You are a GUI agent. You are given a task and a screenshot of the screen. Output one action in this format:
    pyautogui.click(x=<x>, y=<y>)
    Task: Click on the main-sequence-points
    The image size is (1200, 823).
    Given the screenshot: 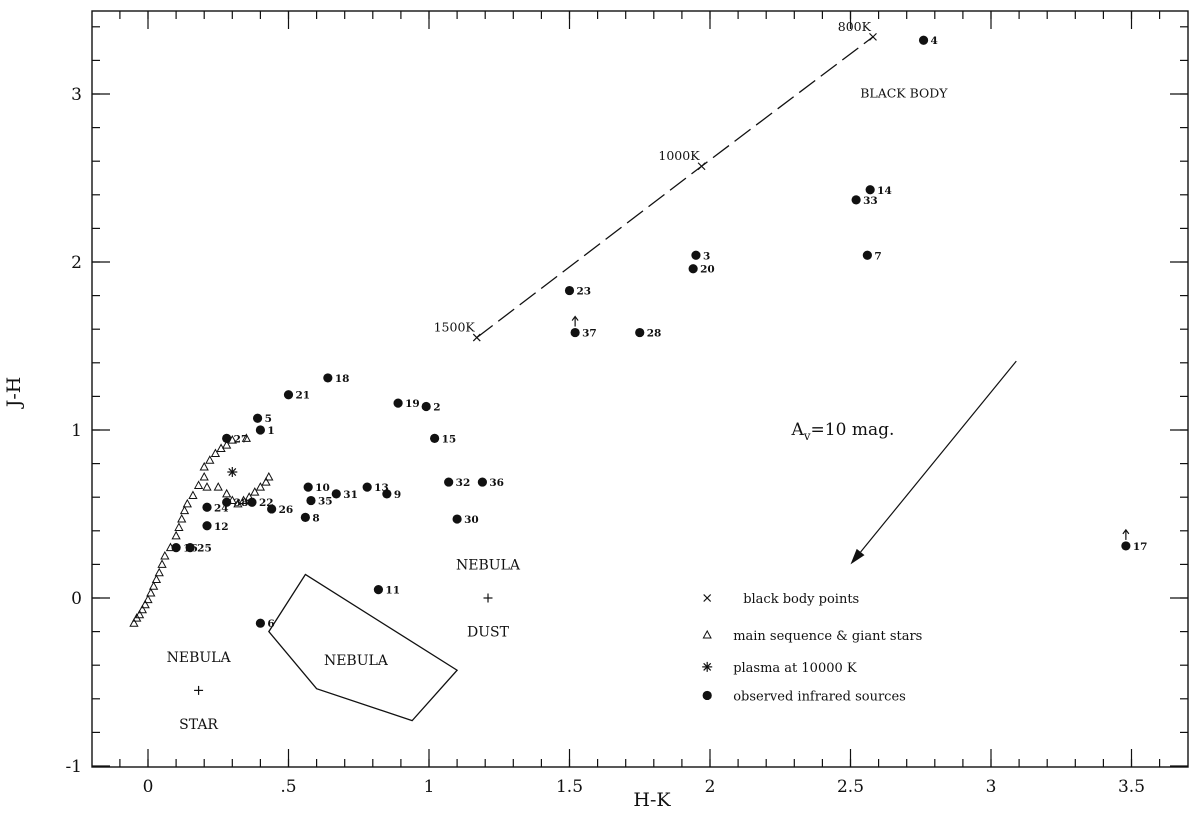 What is the action you would take?
    pyautogui.click(x=201, y=530)
    